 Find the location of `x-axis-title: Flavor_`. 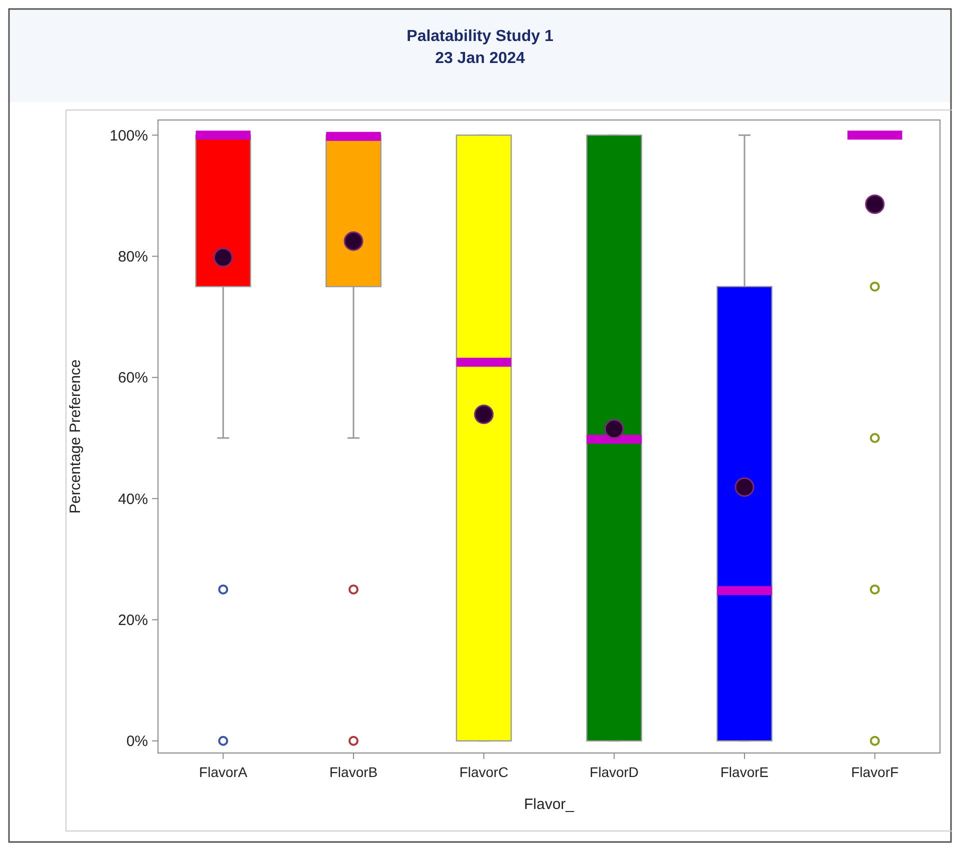

x-axis-title: Flavor_ is located at coordinates (549, 804).